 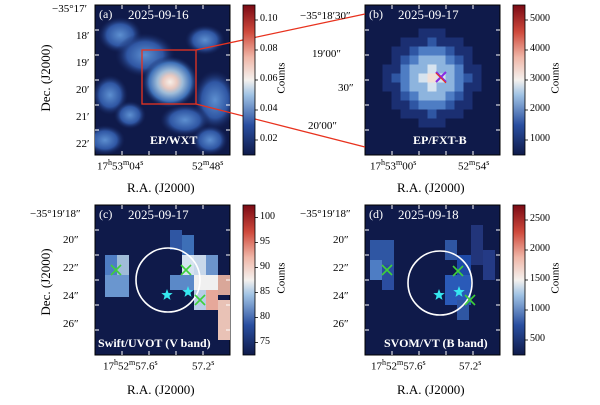 What do you see at coordinates (540, 278) in the screenshot?
I see `colorbar-d-tick-label: 1500` at bounding box center [540, 278].